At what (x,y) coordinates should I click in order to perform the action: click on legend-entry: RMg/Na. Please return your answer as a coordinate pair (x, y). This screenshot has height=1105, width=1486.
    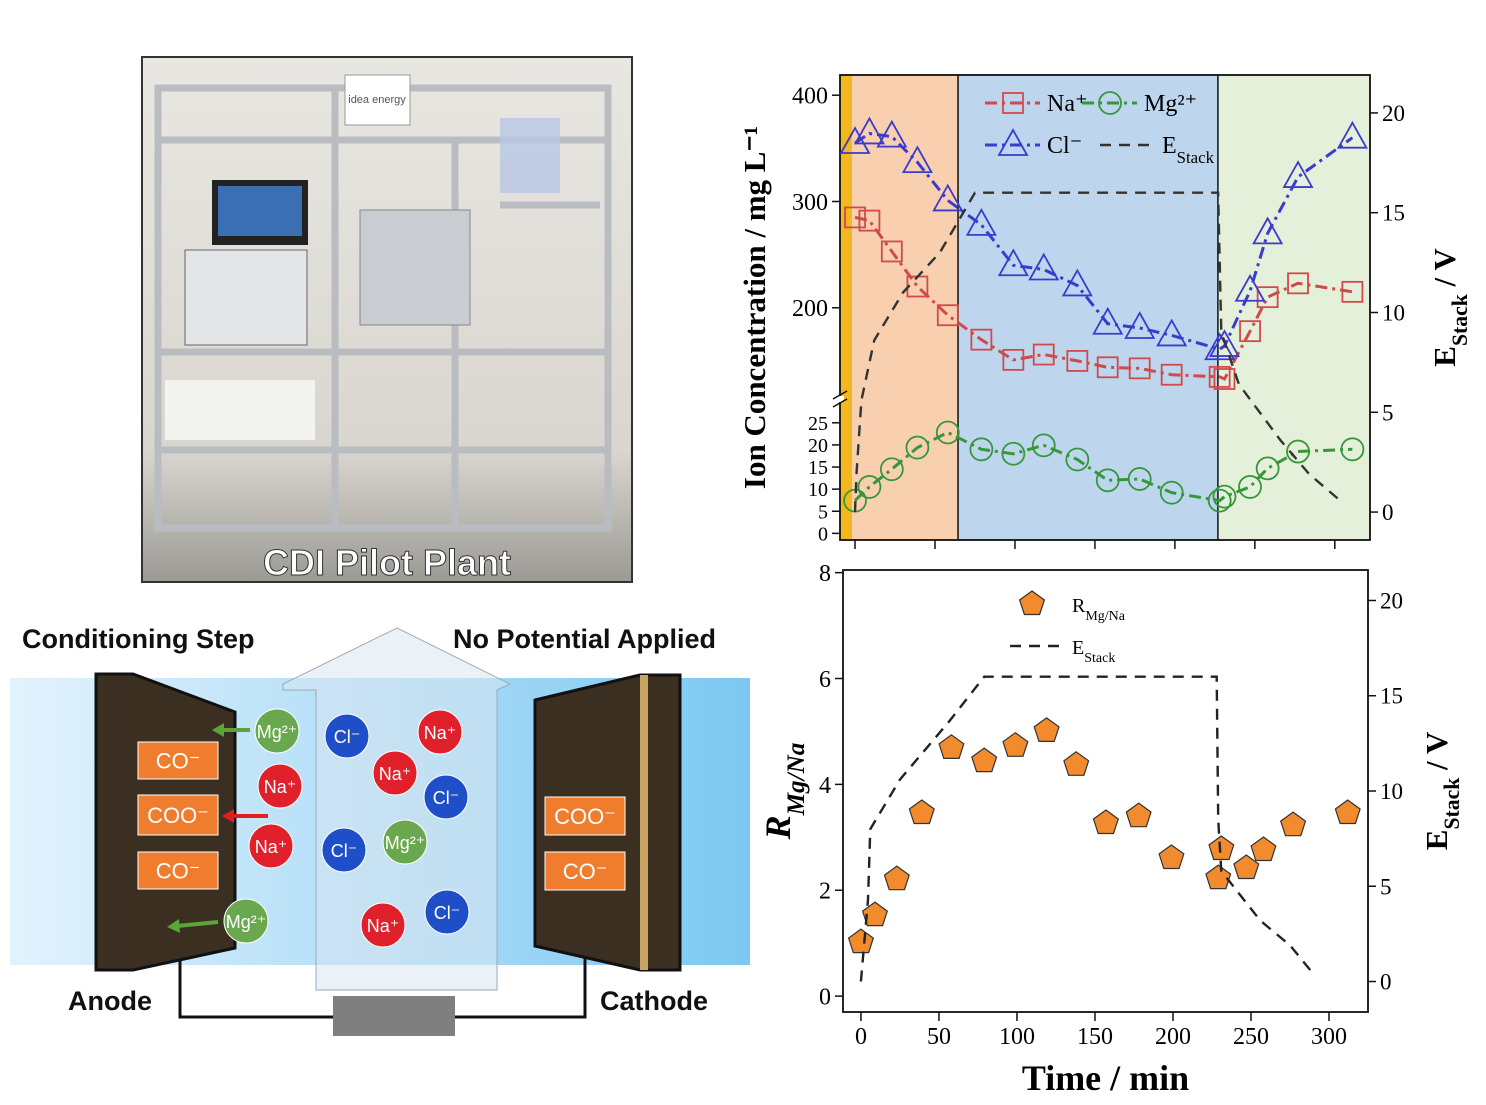
    Looking at the image, I should click on (1099, 609).